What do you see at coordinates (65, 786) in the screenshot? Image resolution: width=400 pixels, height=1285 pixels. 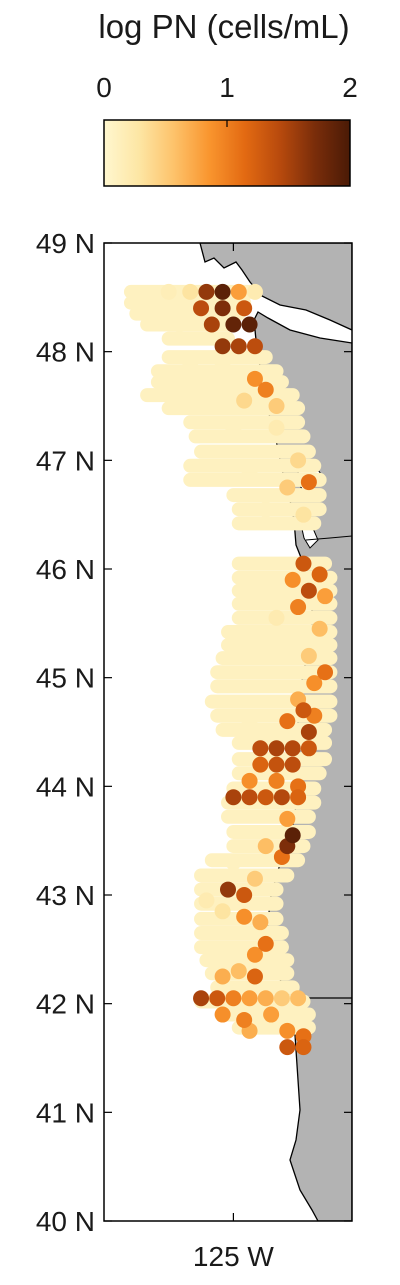 I see `lat-tick-label: 44 N` at bounding box center [65, 786].